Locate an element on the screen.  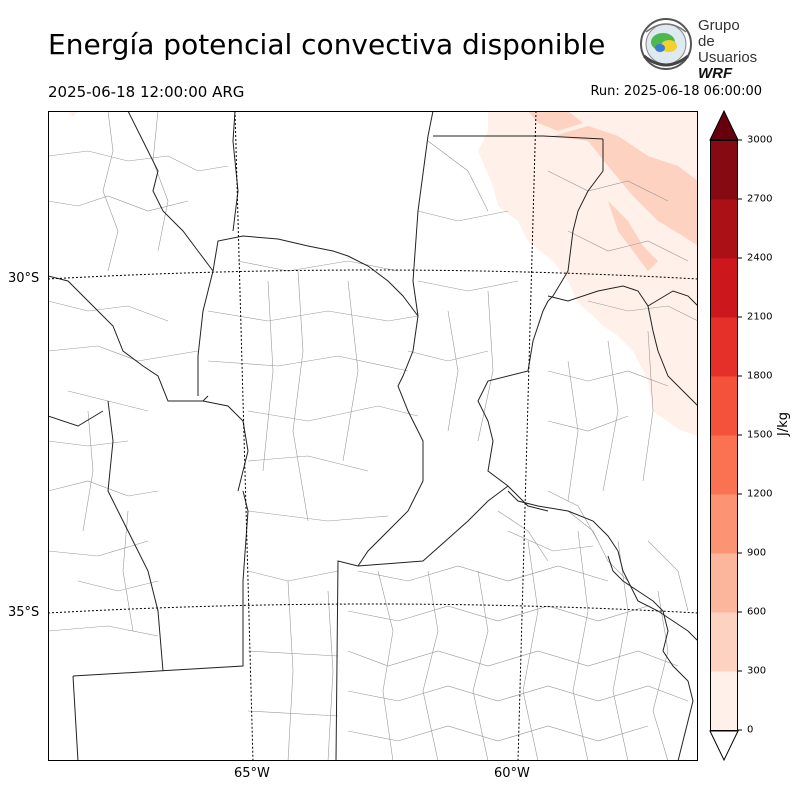
colorbar-tick-label: 2100 is located at coordinates (760, 317).